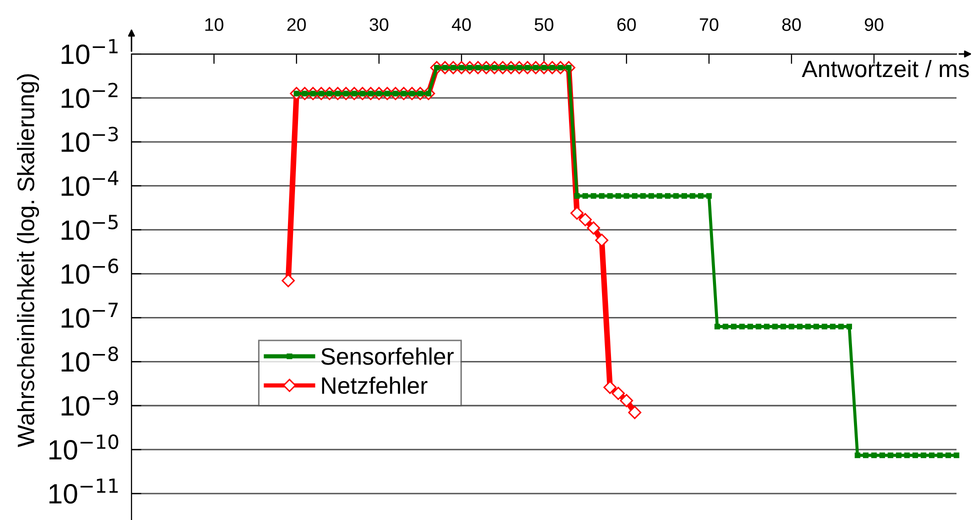 The image size is (977, 520). What do you see at coordinates (90, 315) in the screenshot?
I see `y-tick-label: 10$^{−7}$` at bounding box center [90, 315].